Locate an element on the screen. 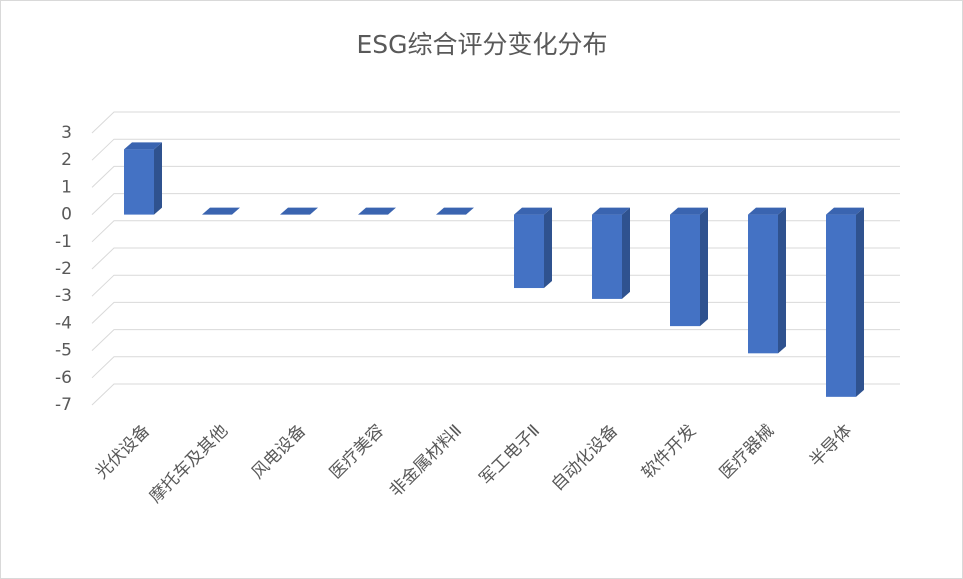  y-tick-label: -2 is located at coordinates (63, 269).